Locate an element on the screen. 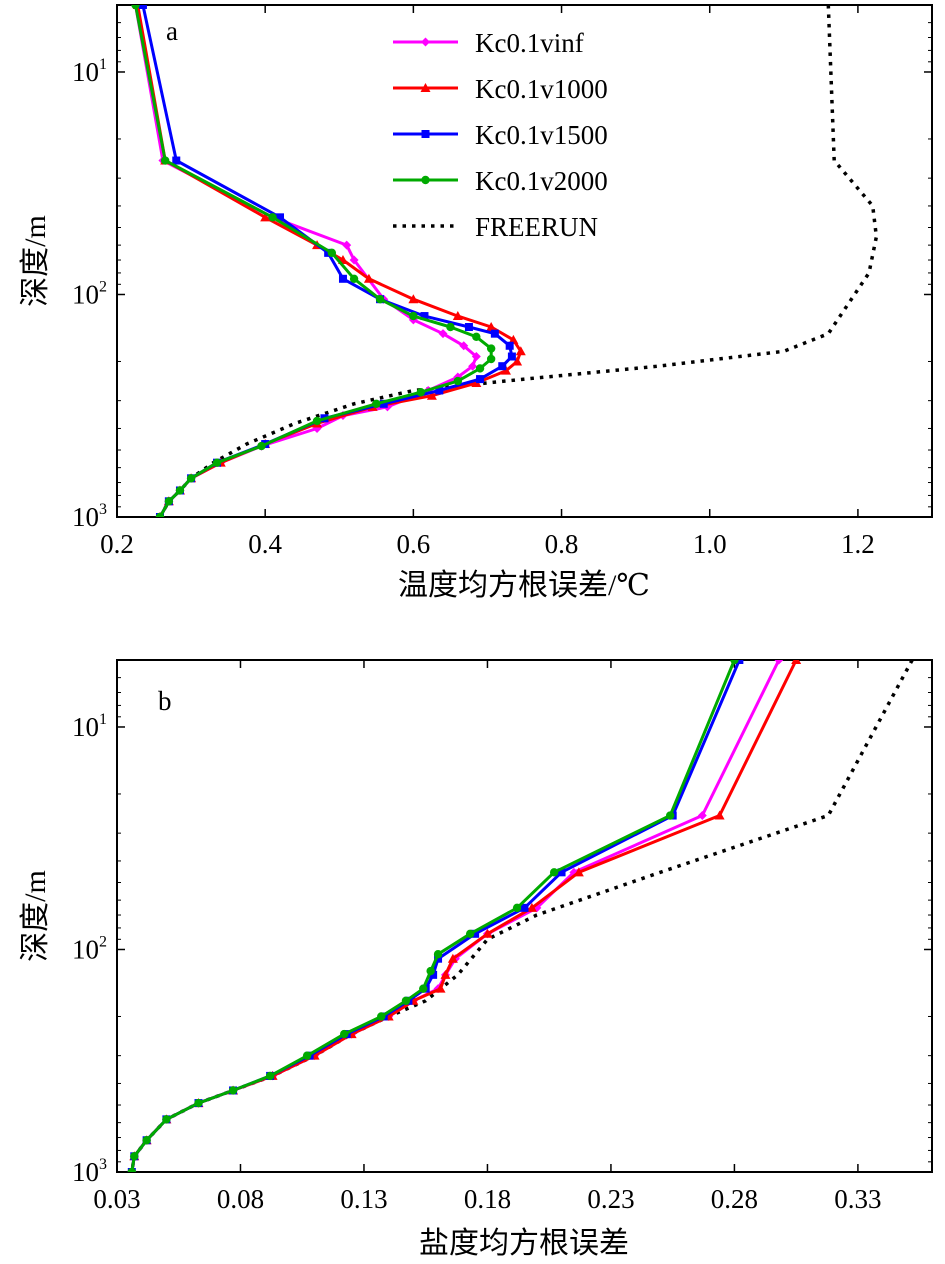  panel-a-x-tick-label: 0.2 is located at coordinates (117, 544).